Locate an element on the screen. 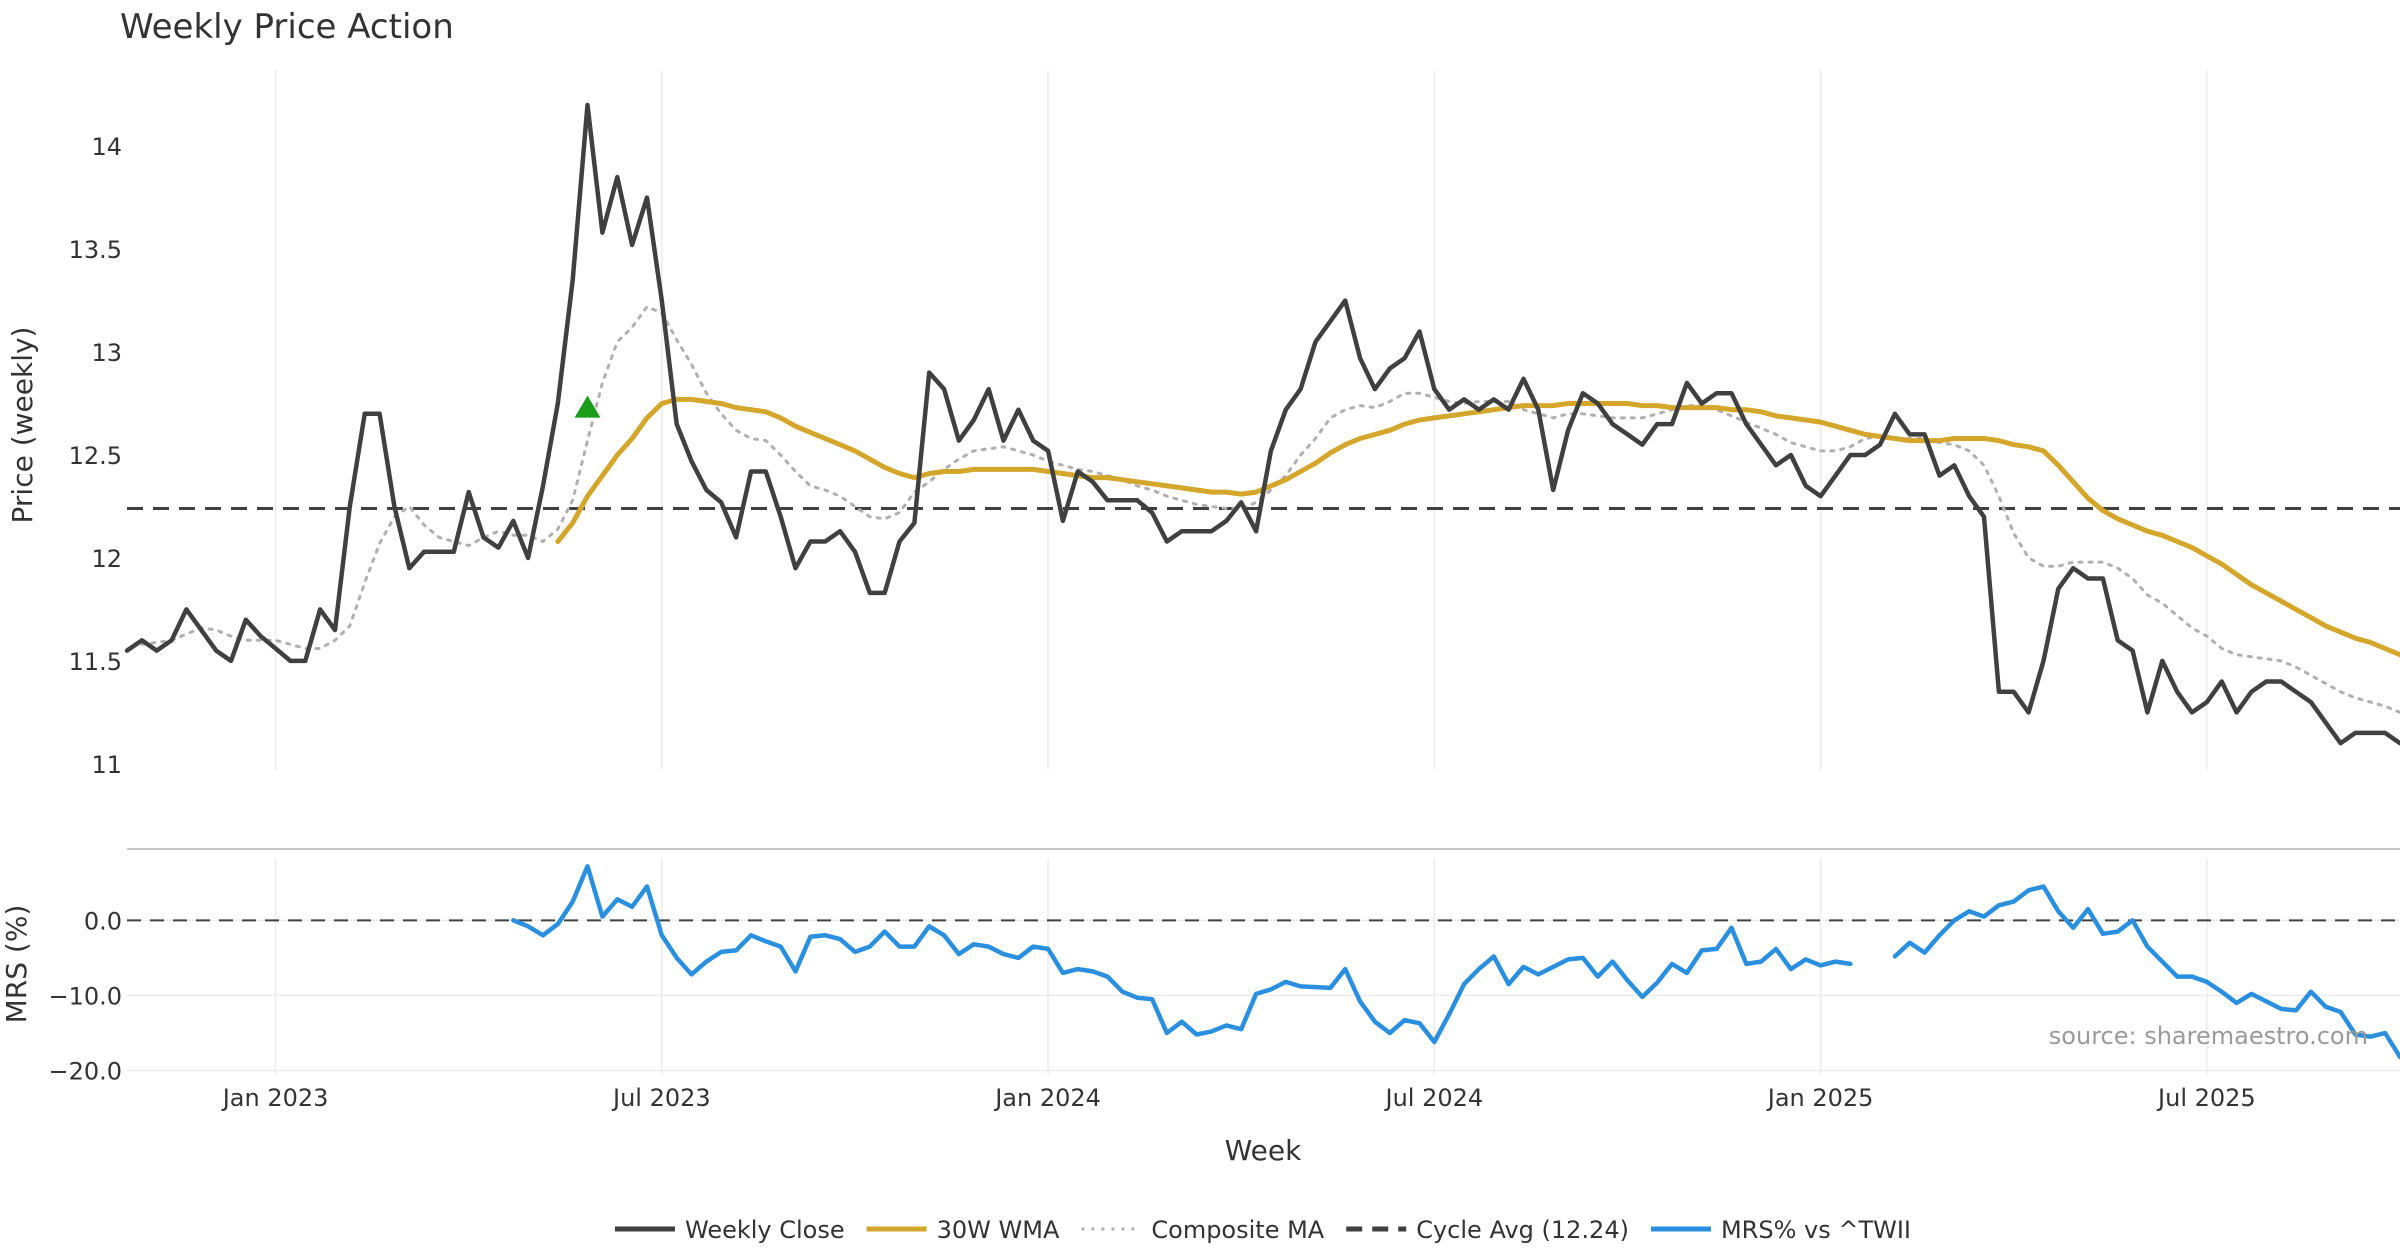 The height and width of the screenshot is (1260, 2400). x-tick-label: Jul 2023 is located at coordinates (661, 1098).